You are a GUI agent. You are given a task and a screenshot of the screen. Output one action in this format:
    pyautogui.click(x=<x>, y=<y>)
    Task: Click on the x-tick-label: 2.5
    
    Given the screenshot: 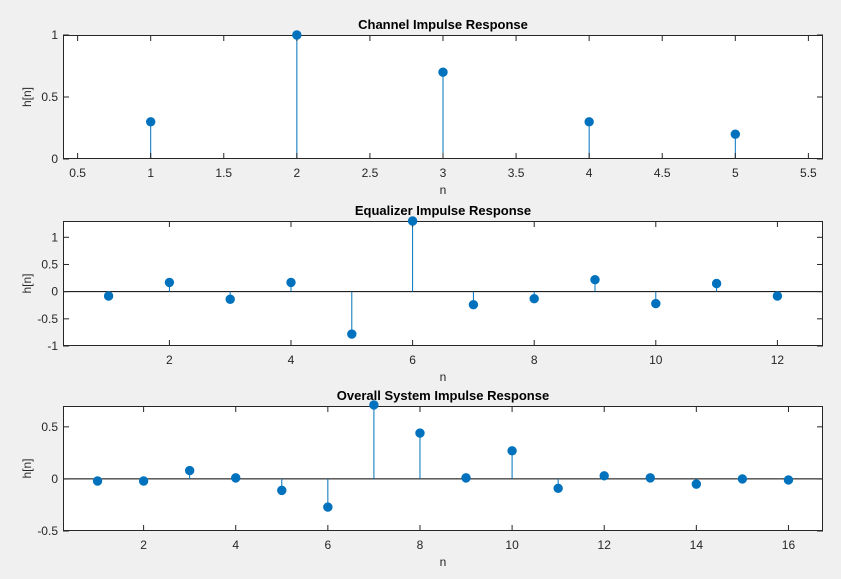 What is the action you would take?
    pyautogui.click(x=370, y=173)
    